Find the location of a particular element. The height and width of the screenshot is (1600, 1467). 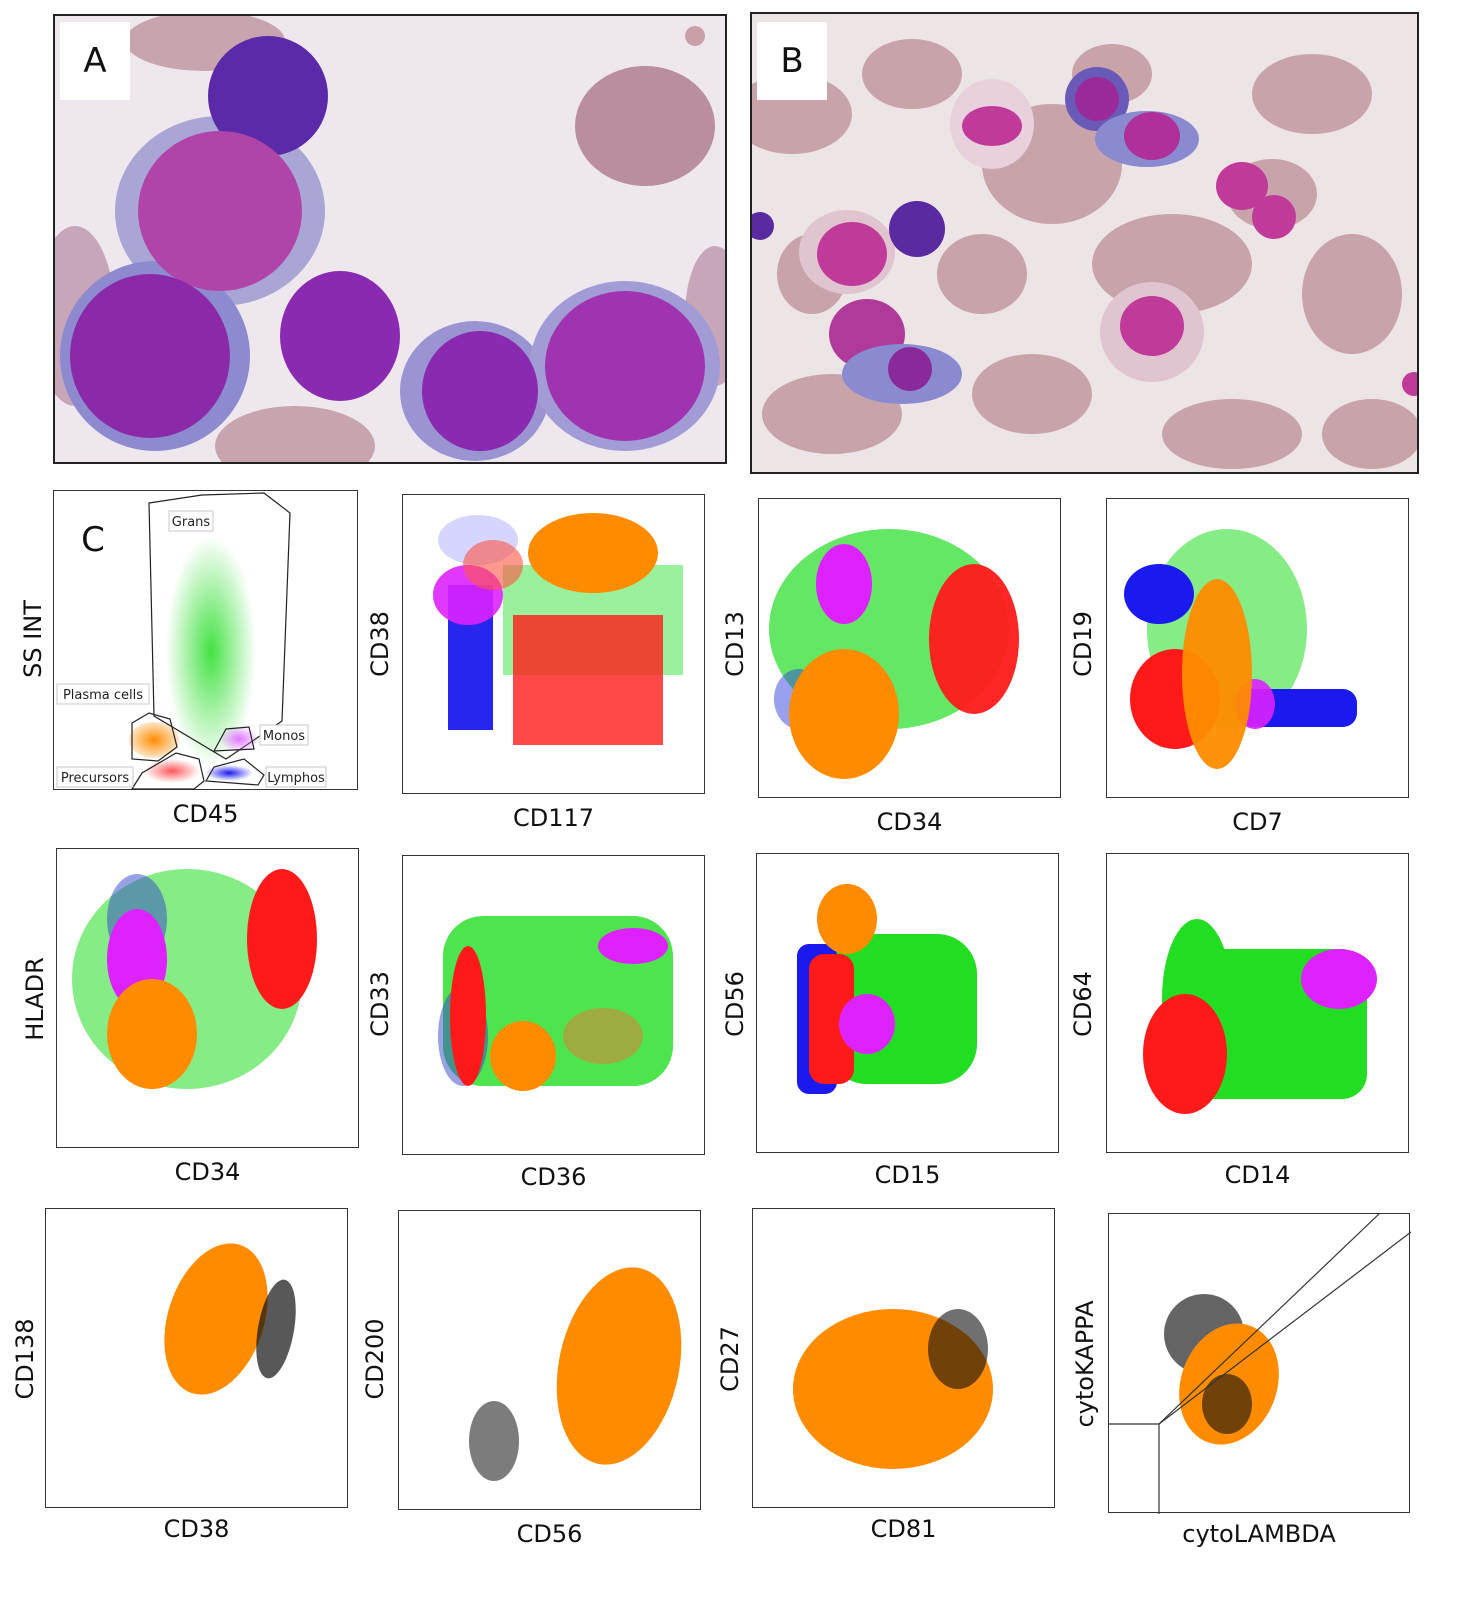

y-axis-label-8: CD64 is located at coordinates (1083, 1004).